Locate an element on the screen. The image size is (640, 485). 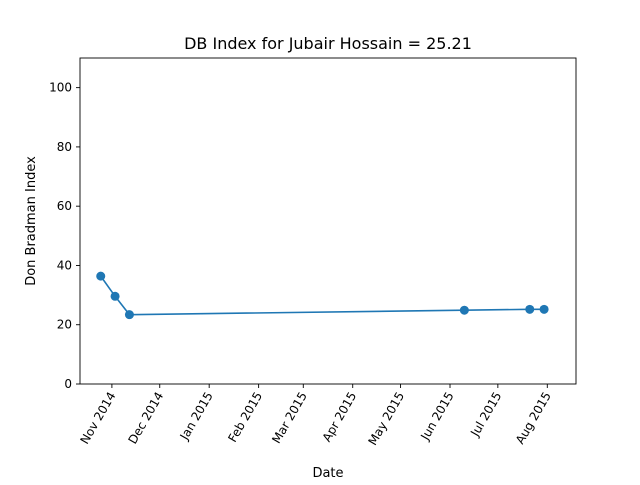
chart-title: DB Index for Jubair Hossain = 25.21 is located at coordinates (328, 43).